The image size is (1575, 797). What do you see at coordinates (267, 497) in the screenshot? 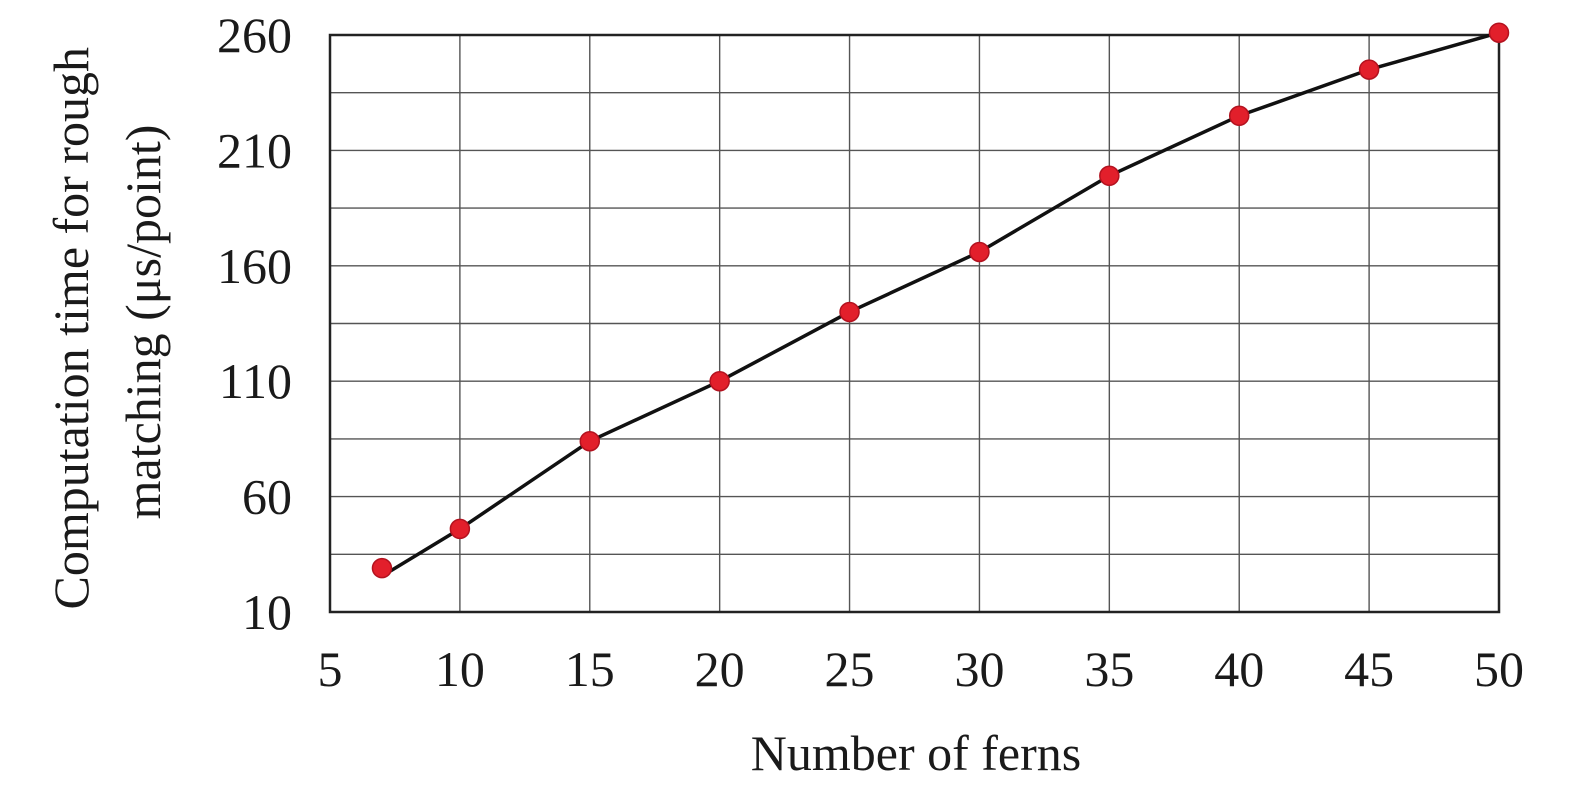
I see `y-tick-label-60: 60` at bounding box center [267, 497].